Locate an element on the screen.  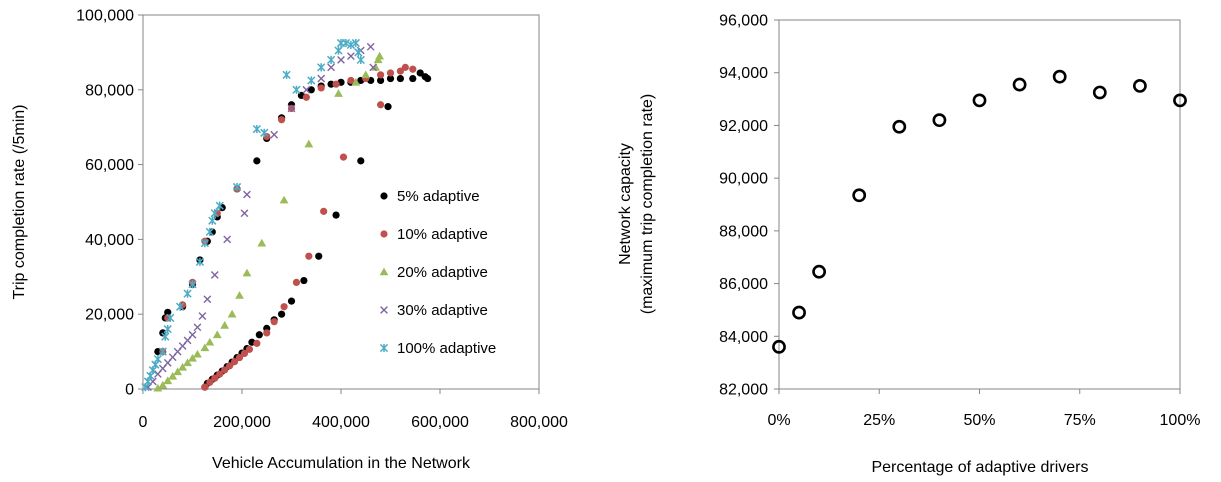
right-y-axis-title: Network capacity is located at coordinates (625, 204).